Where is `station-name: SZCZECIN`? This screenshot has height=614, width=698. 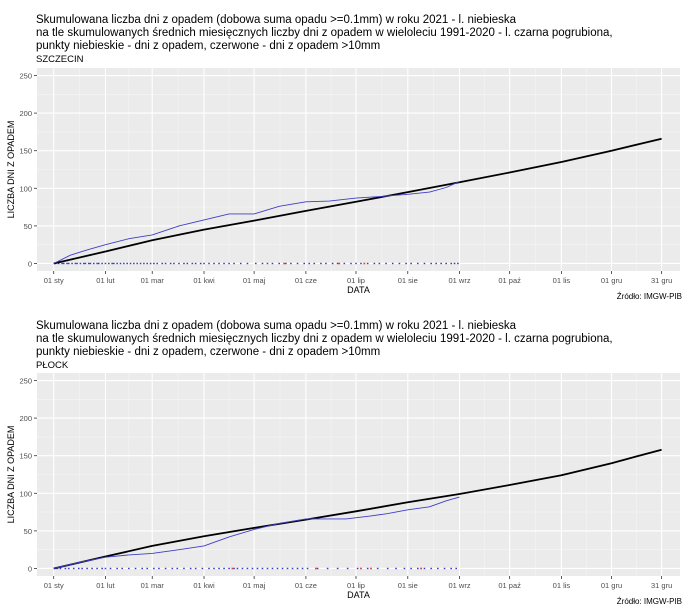 station-name: SZCZECIN is located at coordinates (60, 59).